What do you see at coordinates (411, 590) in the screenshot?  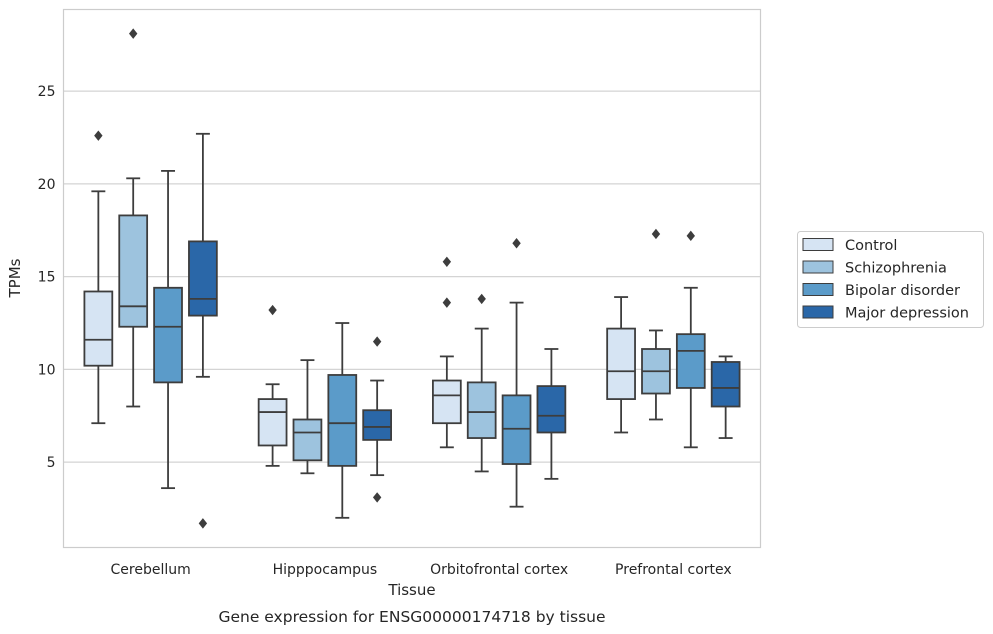 I see `x-axis-label: Tissue` at bounding box center [411, 590].